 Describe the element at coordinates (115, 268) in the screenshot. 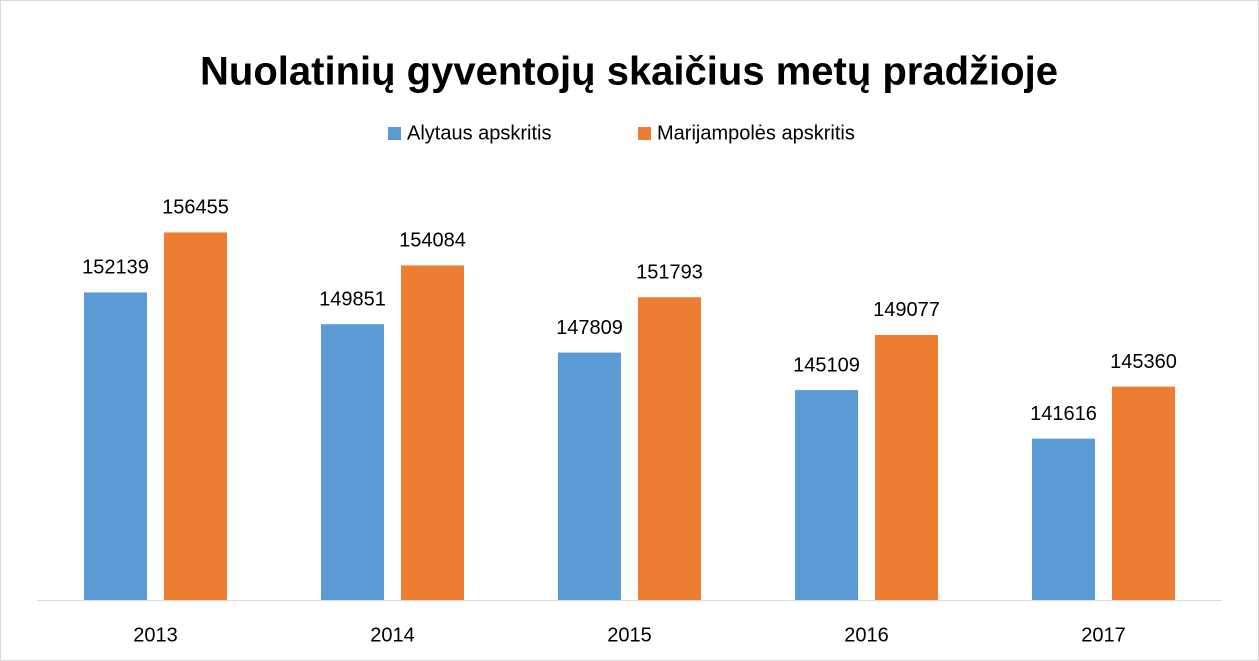

I see `data-label: 152139` at that location.